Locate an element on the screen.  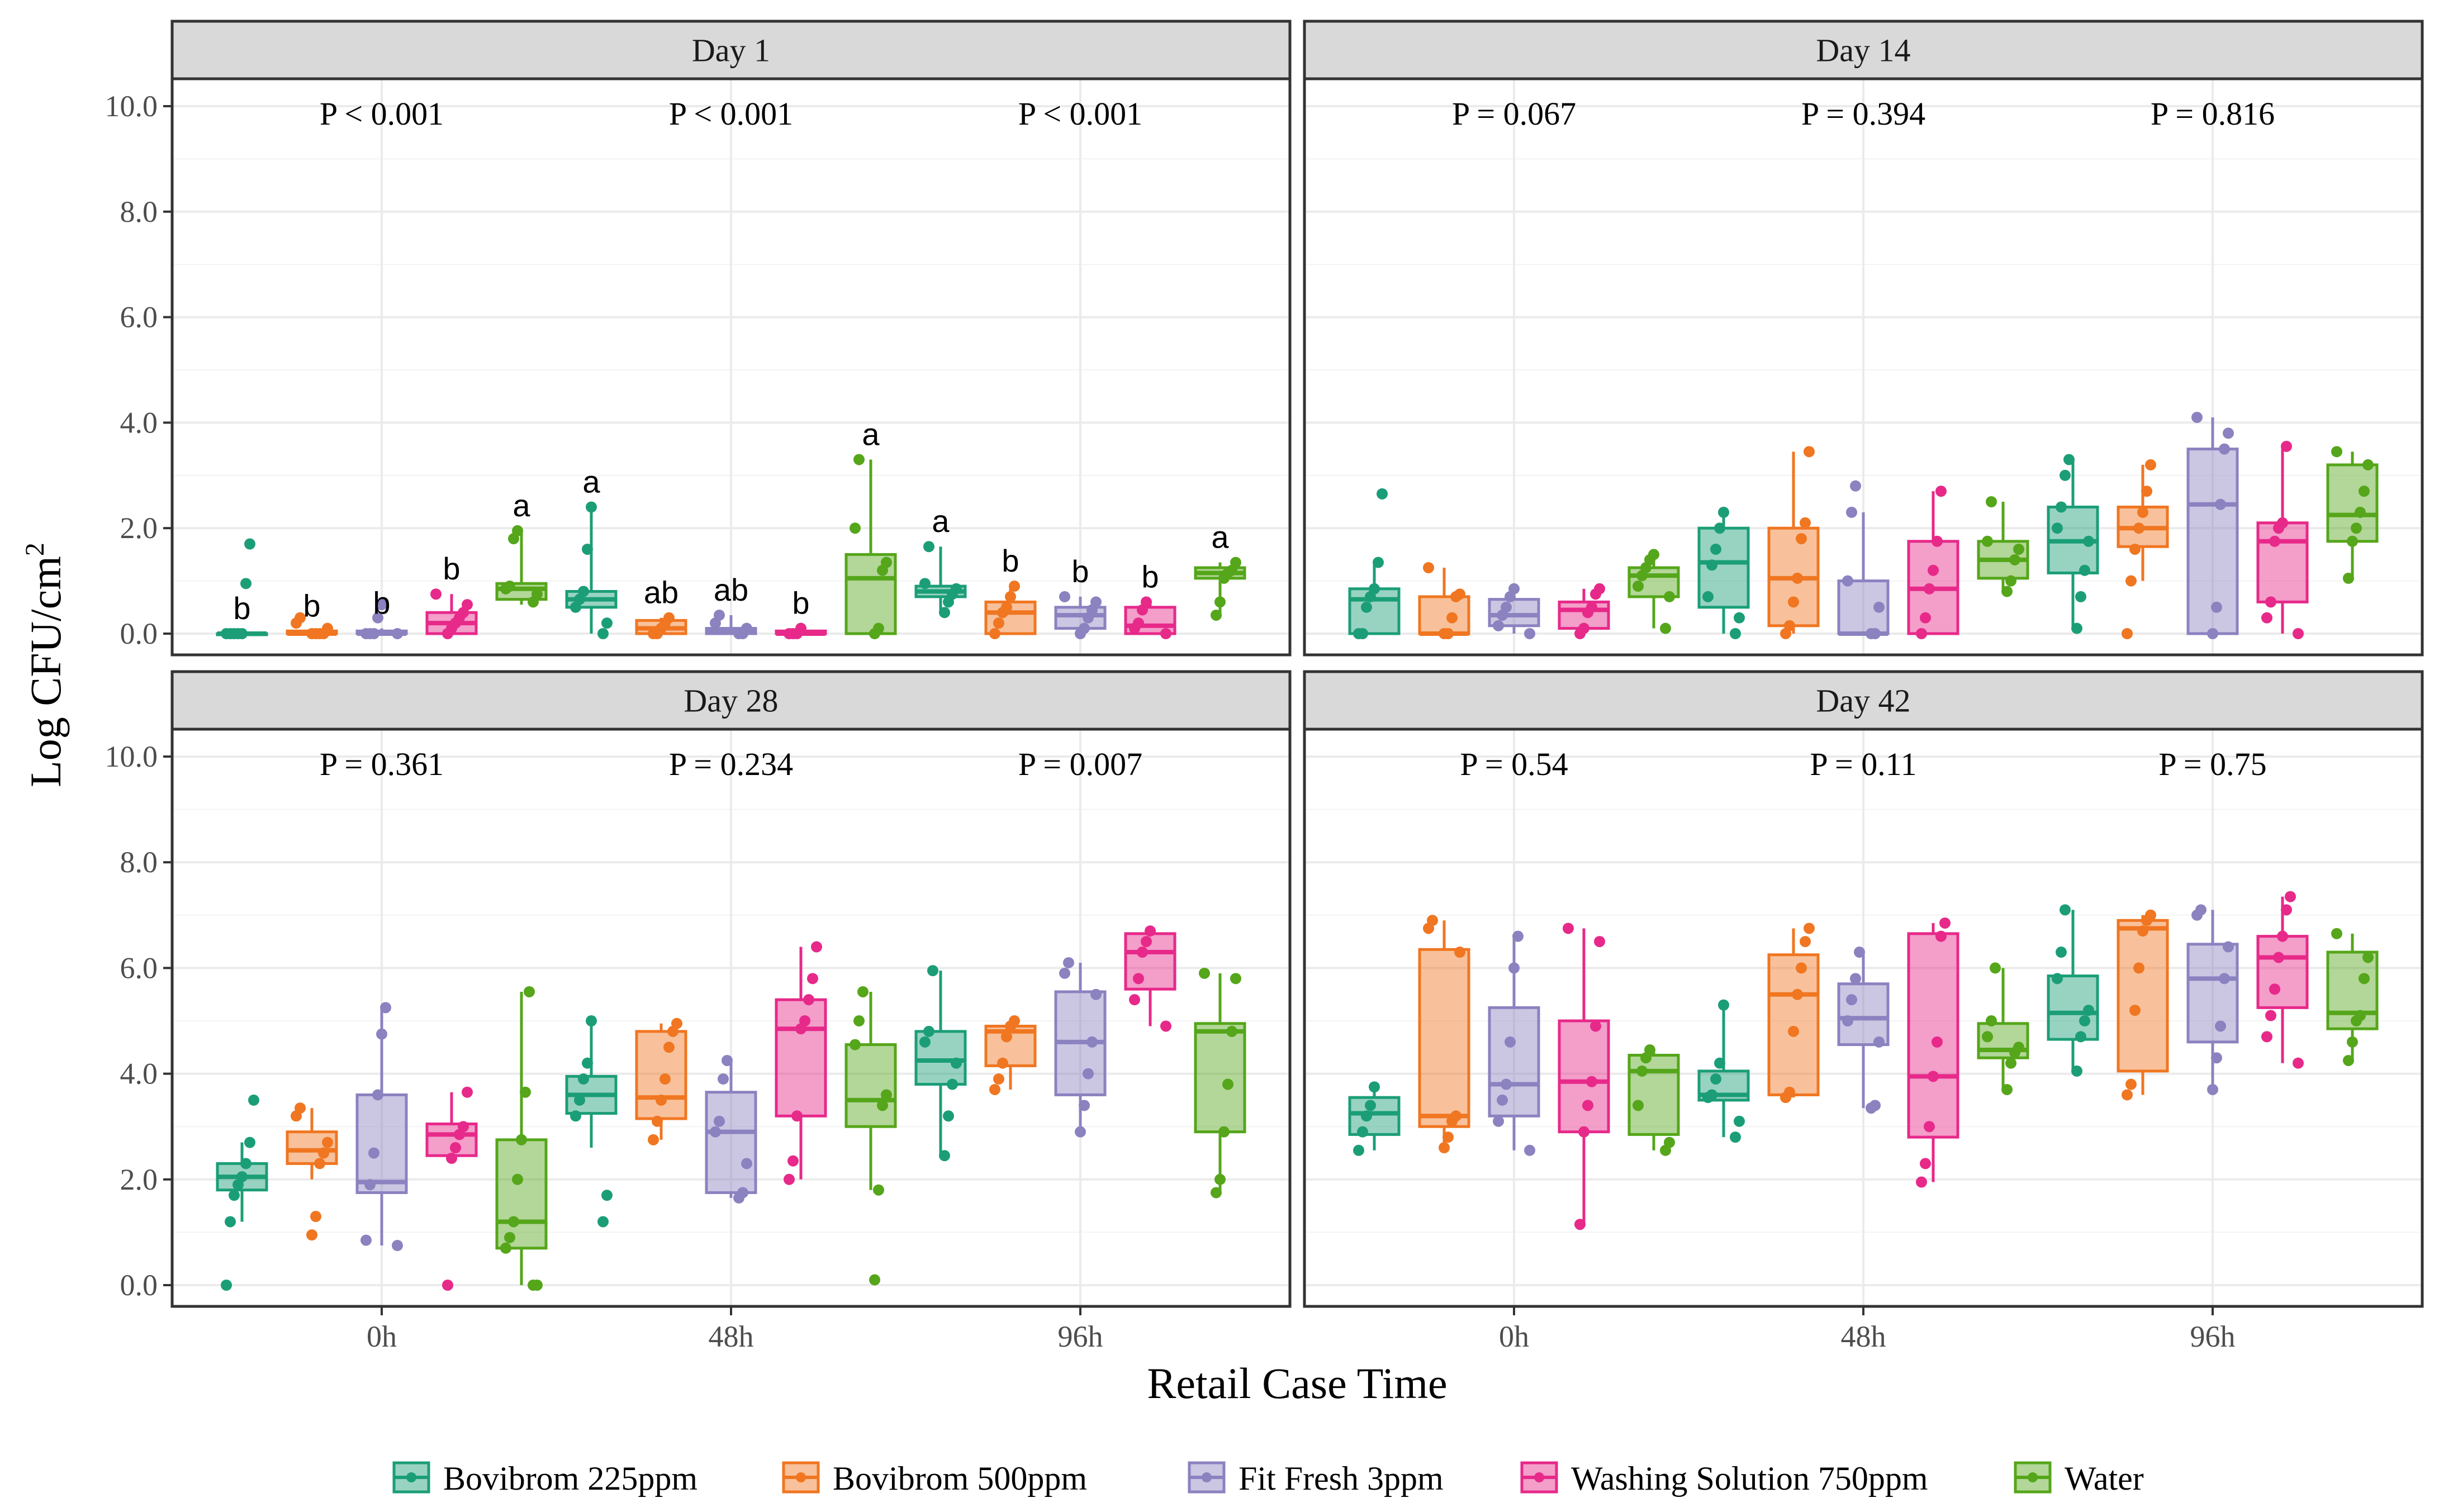
box-bovibrom-225ppm is located at coordinates (940, 1063).